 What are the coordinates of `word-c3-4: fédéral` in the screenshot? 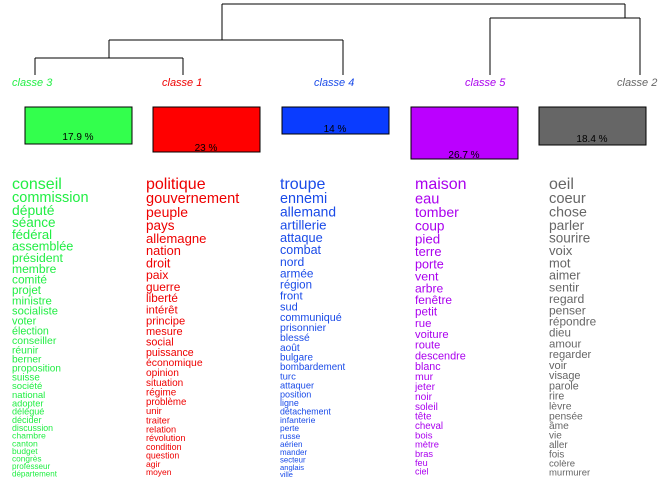 It's located at (32, 234).